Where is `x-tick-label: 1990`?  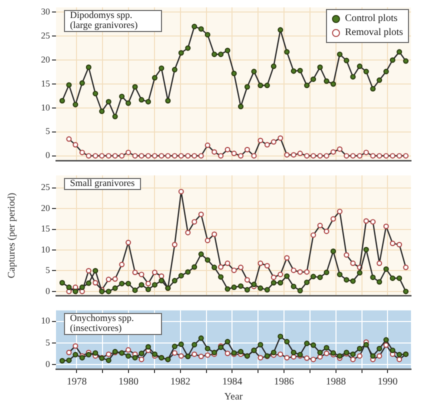
x-tick-label: 1990 is located at coordinates (388, 382).